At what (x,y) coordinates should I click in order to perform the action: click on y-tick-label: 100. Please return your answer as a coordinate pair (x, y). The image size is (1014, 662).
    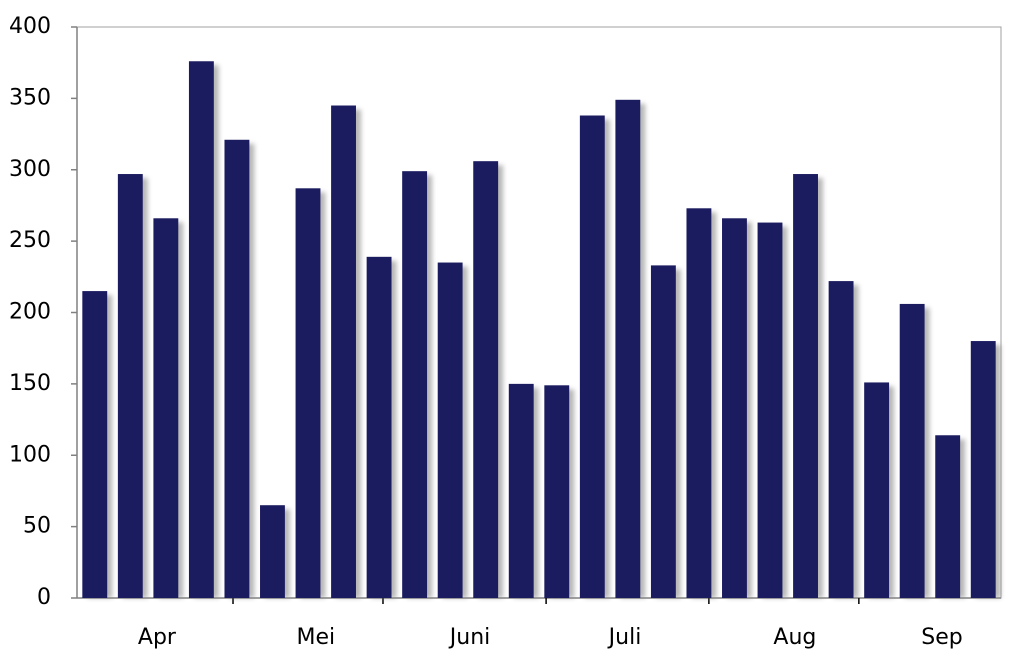
    Looking at the image, I should click on (30, 454).